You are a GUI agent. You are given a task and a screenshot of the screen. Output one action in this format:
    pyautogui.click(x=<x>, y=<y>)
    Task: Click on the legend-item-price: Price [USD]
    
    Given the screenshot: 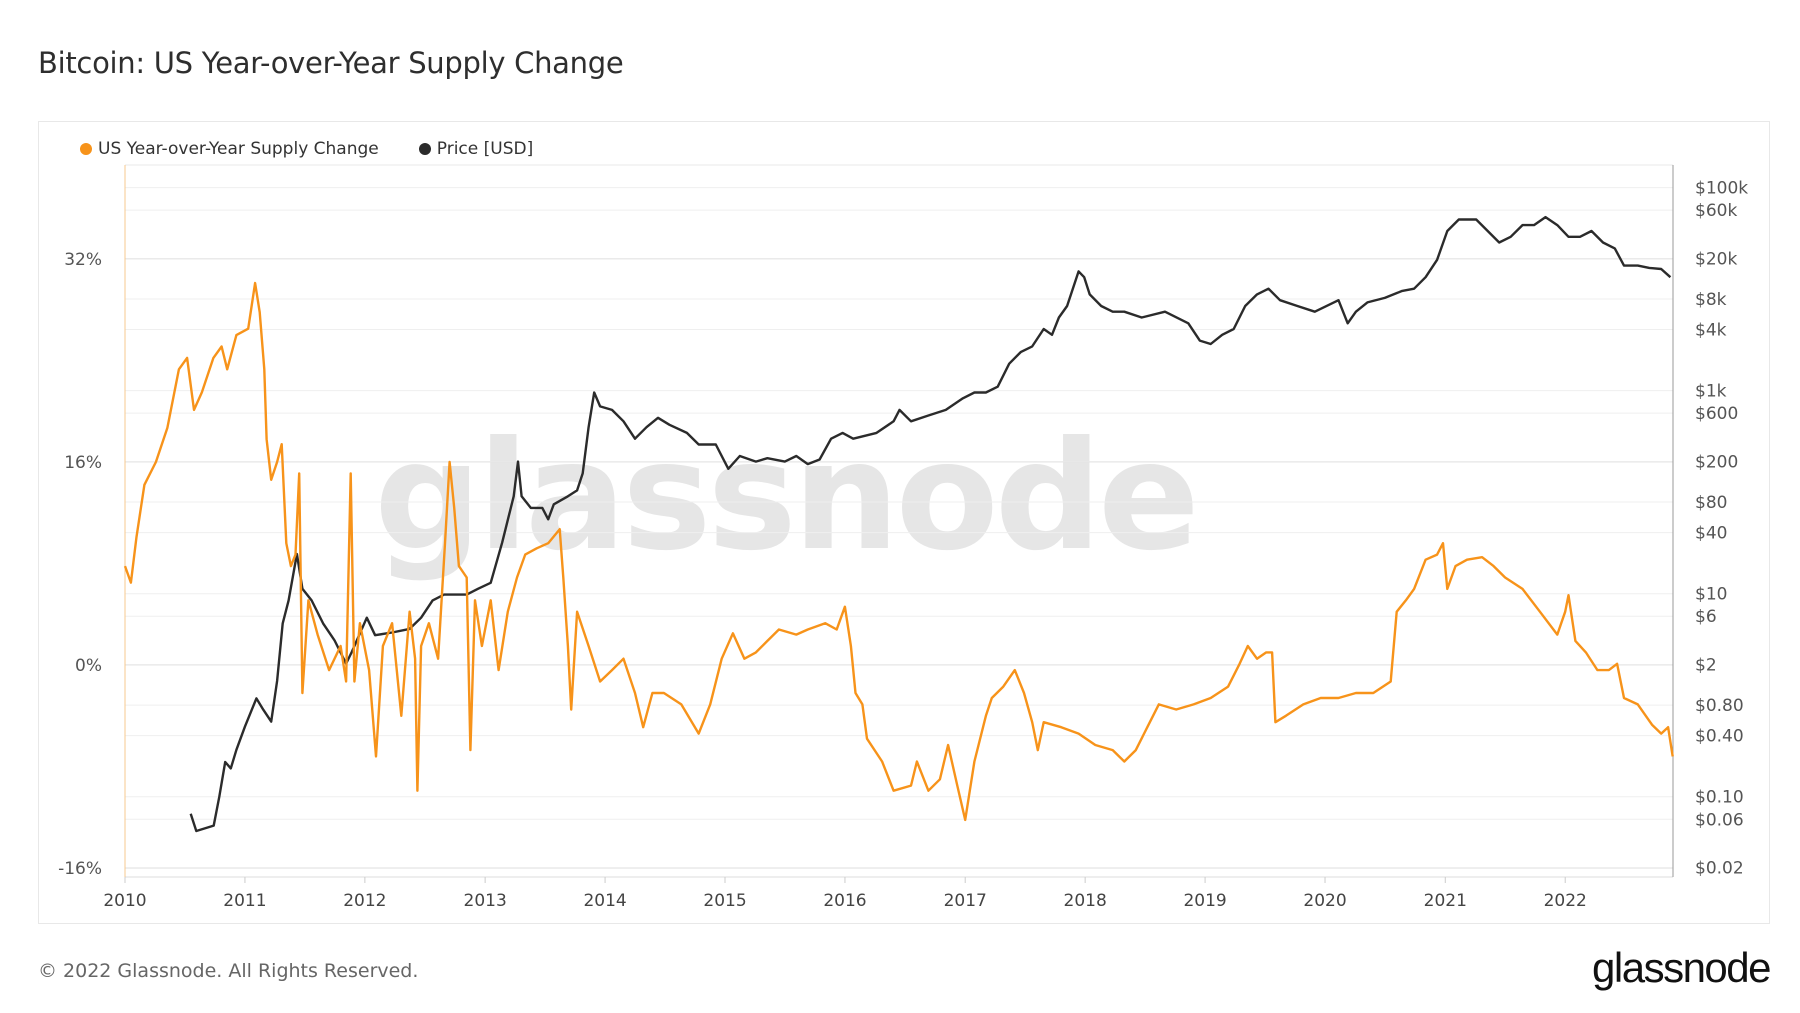 What is the action you would take?
    pyautogui.click(x=476, y=149)
    